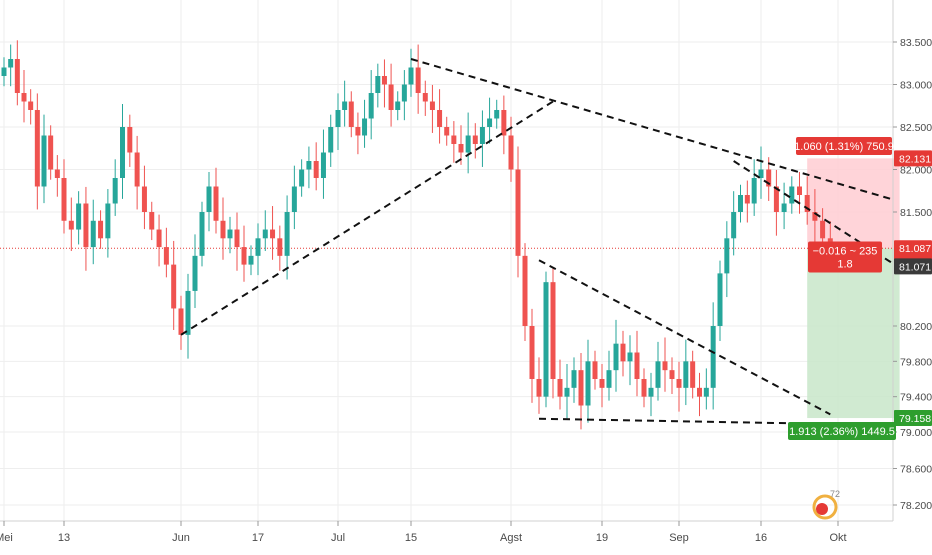  Describe the element at coordinates (684, 337) in the screenshot. I see `trend-line` at that location.